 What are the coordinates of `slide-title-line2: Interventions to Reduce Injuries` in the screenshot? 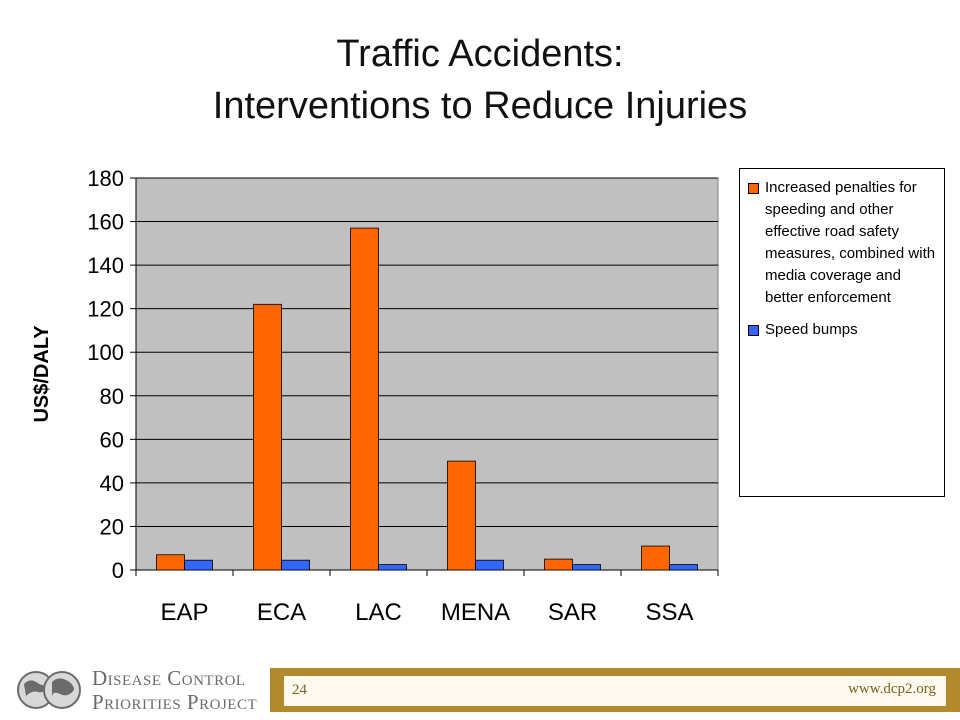 It's located at (480, 106).